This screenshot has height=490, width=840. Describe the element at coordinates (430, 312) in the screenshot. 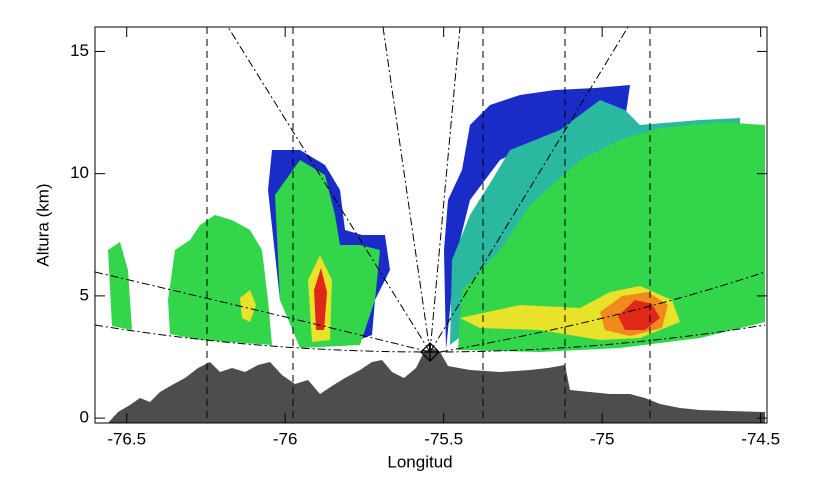

I see `beam-arc` at that location.